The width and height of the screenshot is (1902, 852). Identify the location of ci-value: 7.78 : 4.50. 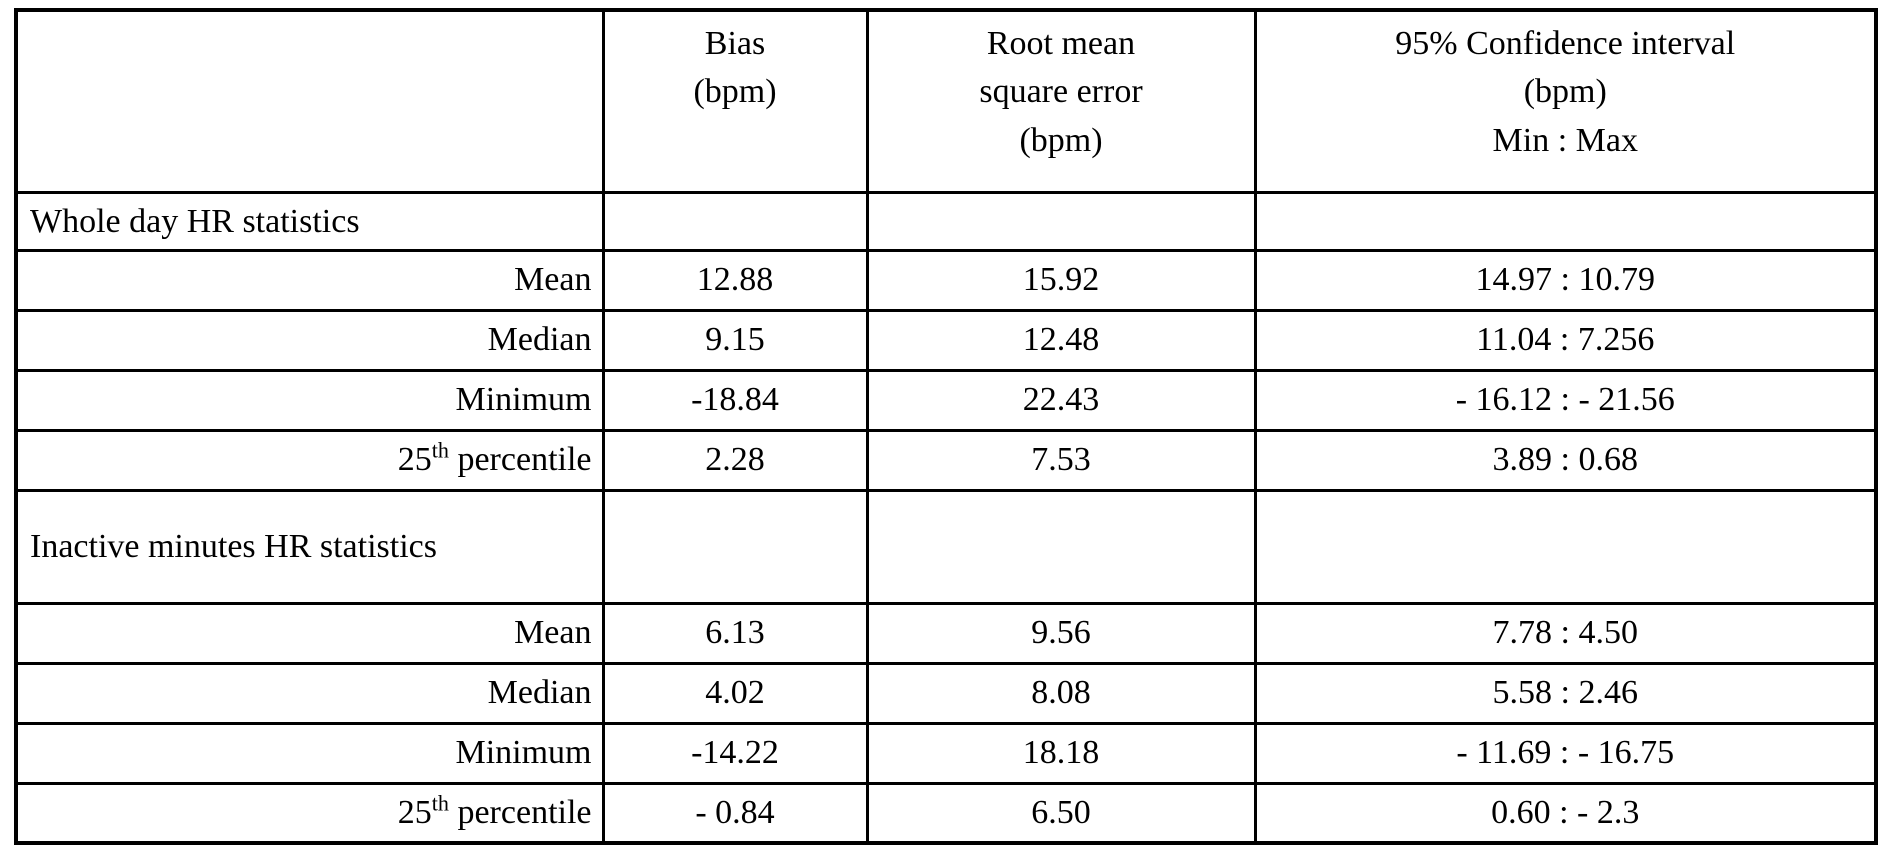
(1565, 633).